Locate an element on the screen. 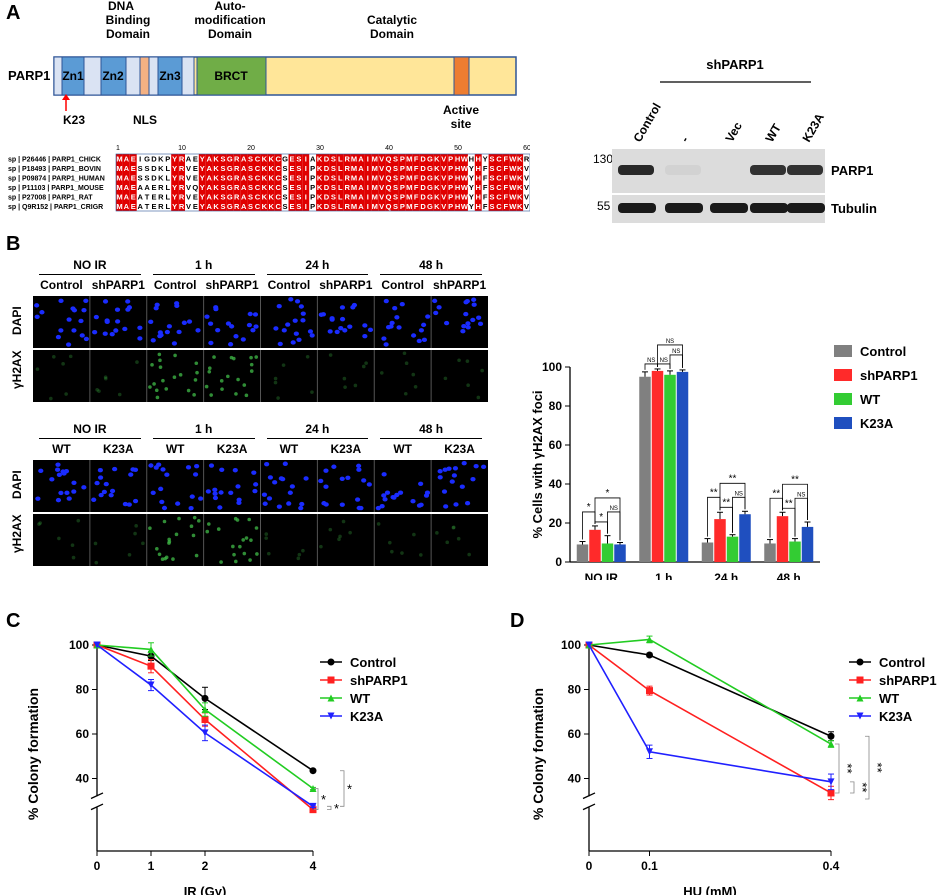 This screenshot has height=895, width=941. significance-label: * is located at coordinates (349, 789).